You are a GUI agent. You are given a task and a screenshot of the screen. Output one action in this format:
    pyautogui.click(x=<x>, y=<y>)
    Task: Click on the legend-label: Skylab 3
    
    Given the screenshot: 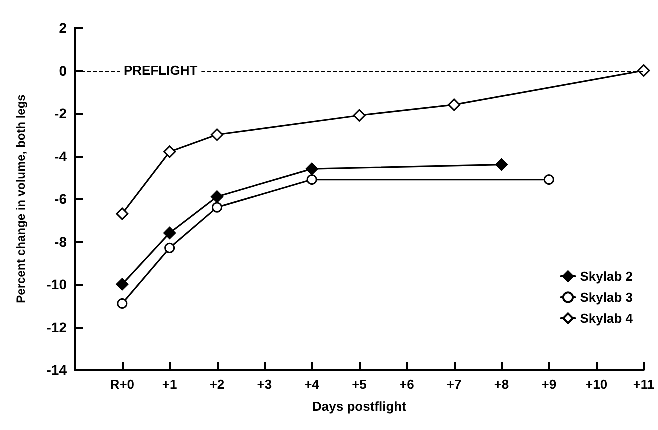 What is the action you would take?
    pyautogui.click(x=607, y=297)
    